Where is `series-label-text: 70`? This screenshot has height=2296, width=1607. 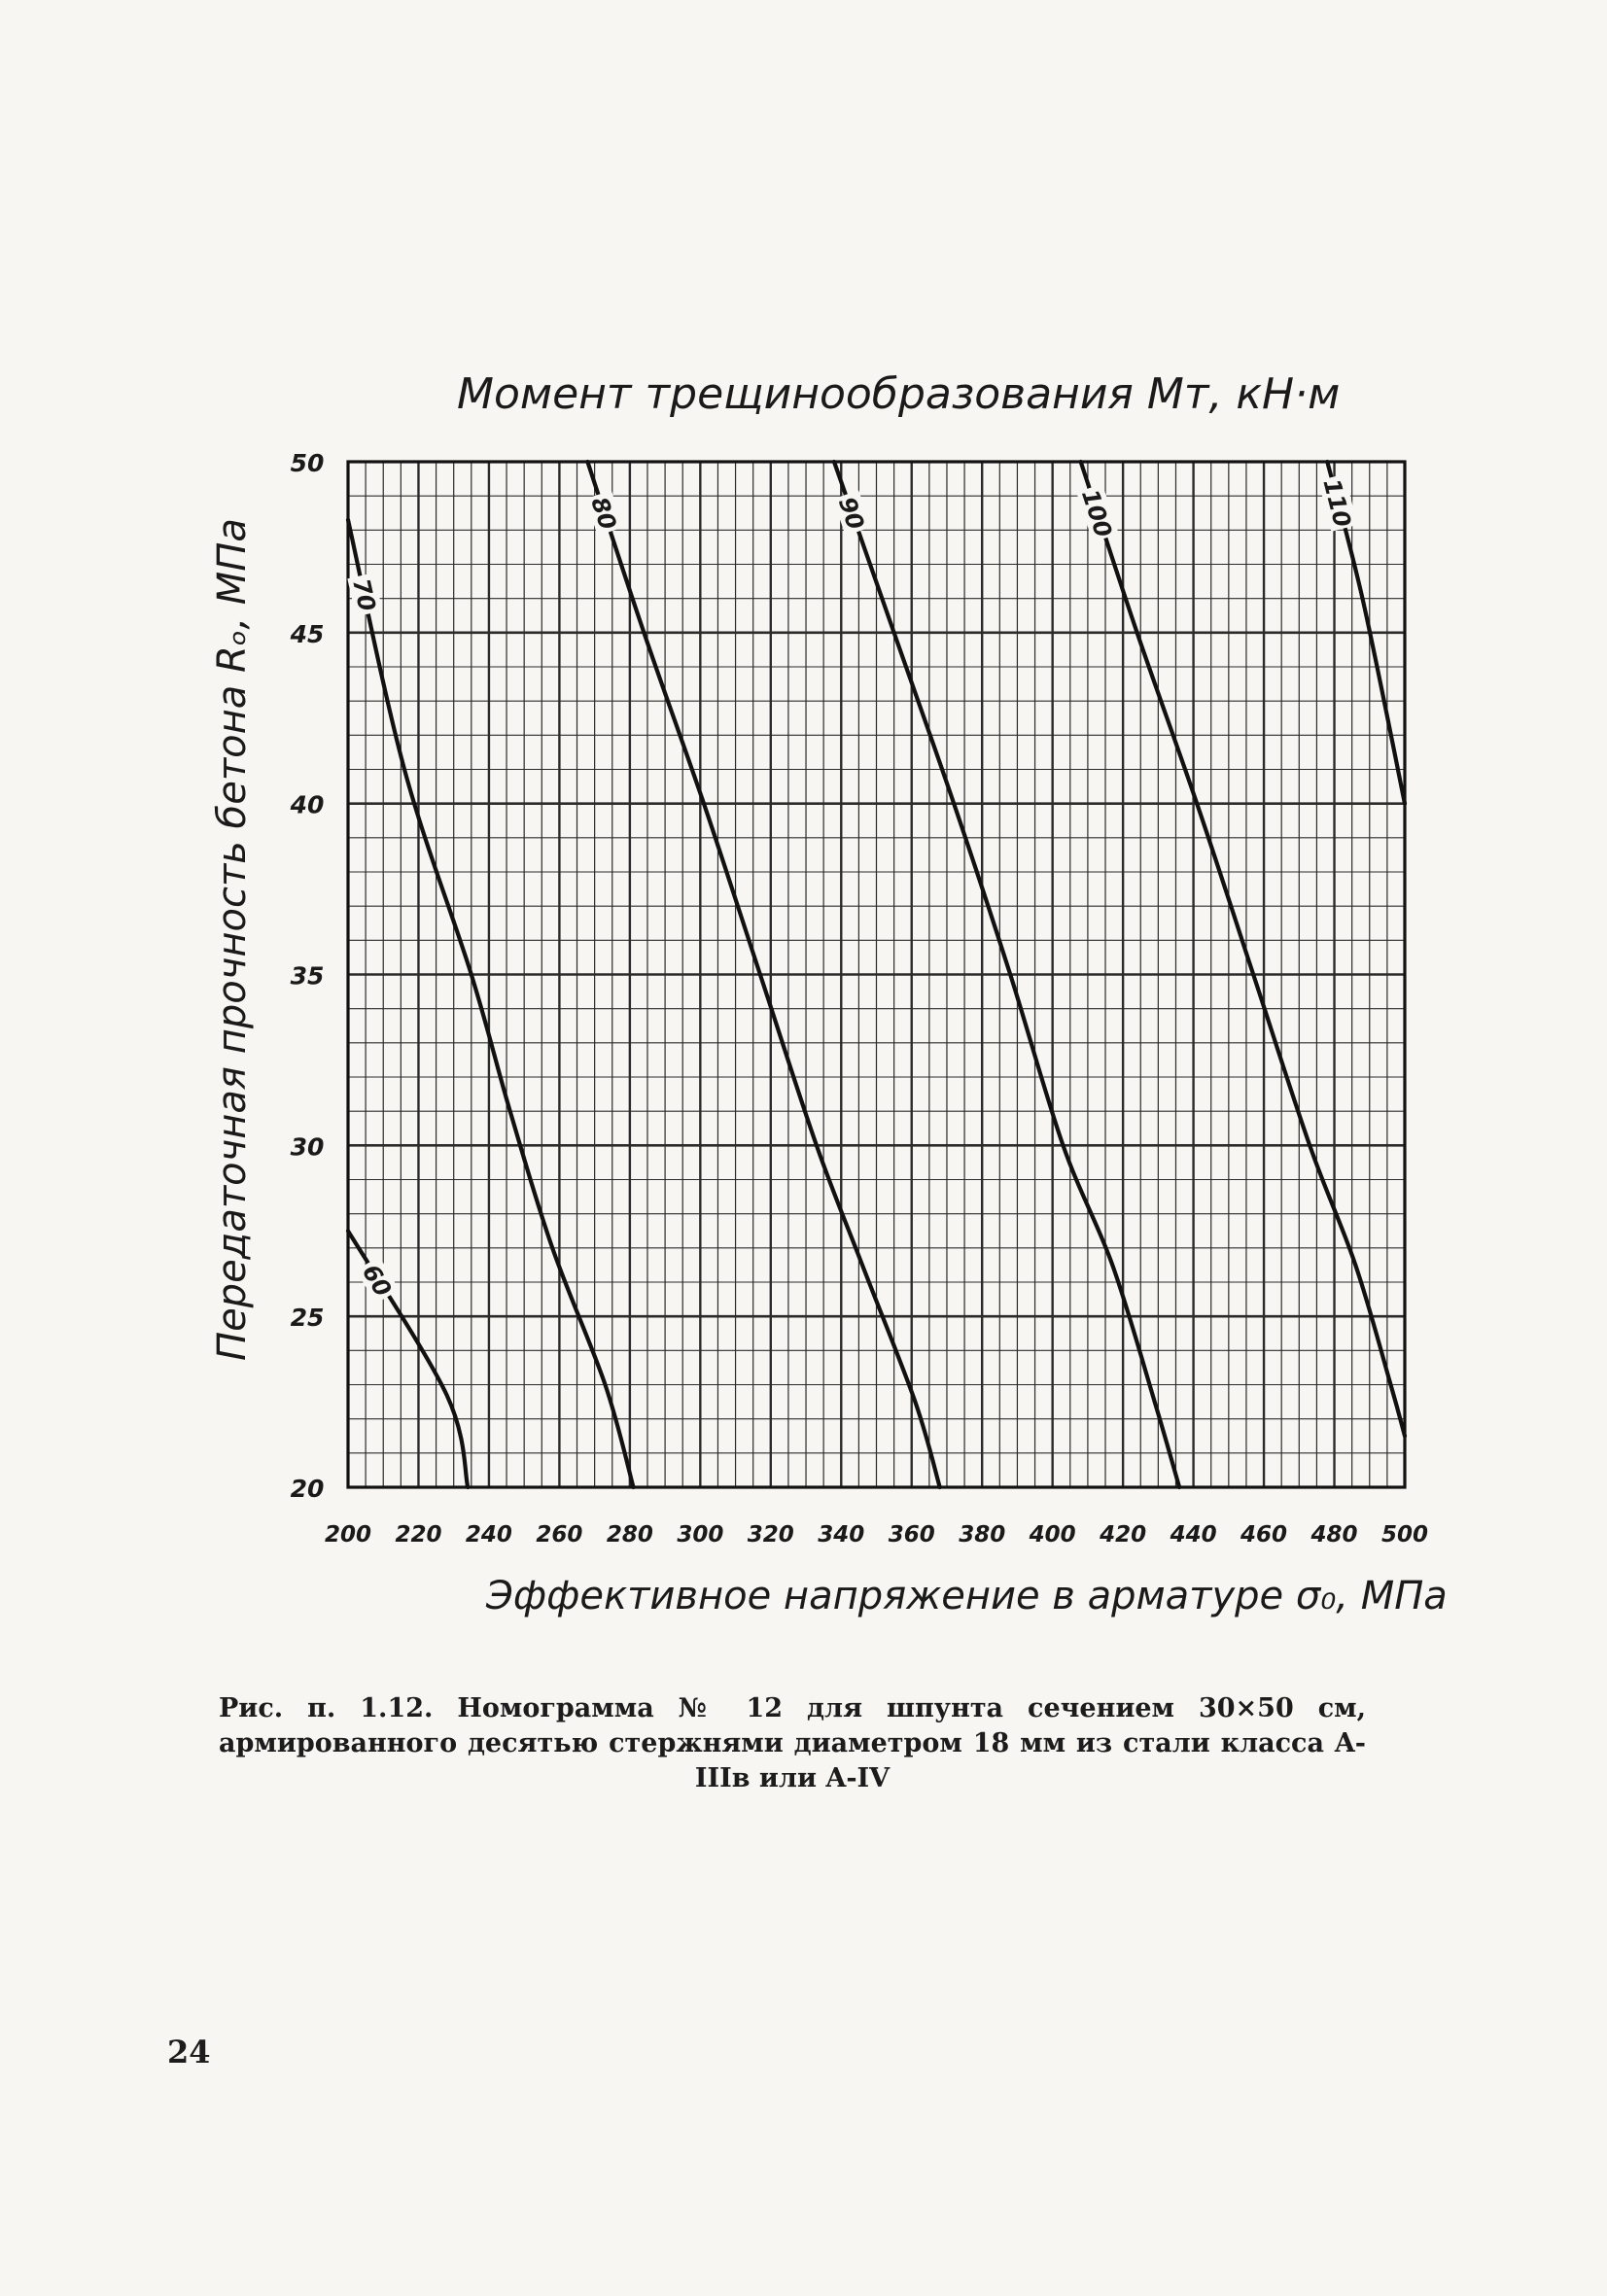 series-label-text: 70 is located at coordinates (364, 595).